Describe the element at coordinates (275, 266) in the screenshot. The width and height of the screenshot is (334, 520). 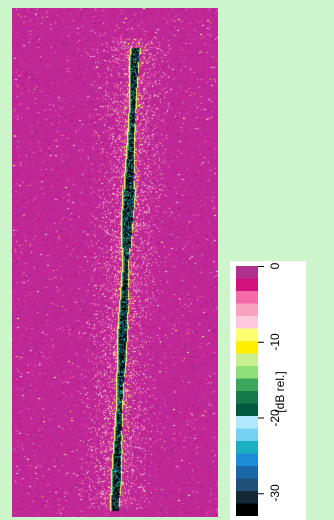
I see `colorbar-tick-label: 0` at that location.